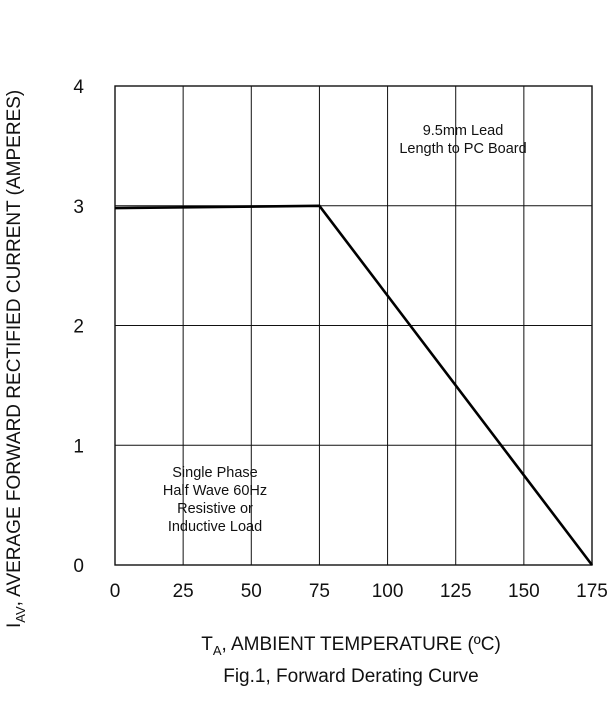  What do you see at coordinates (351, 646) in the screenshot?
I see `x-axis-label: TA, AMBIENT TEMPERATURE (ºC)` at bounding box center [351, 646].